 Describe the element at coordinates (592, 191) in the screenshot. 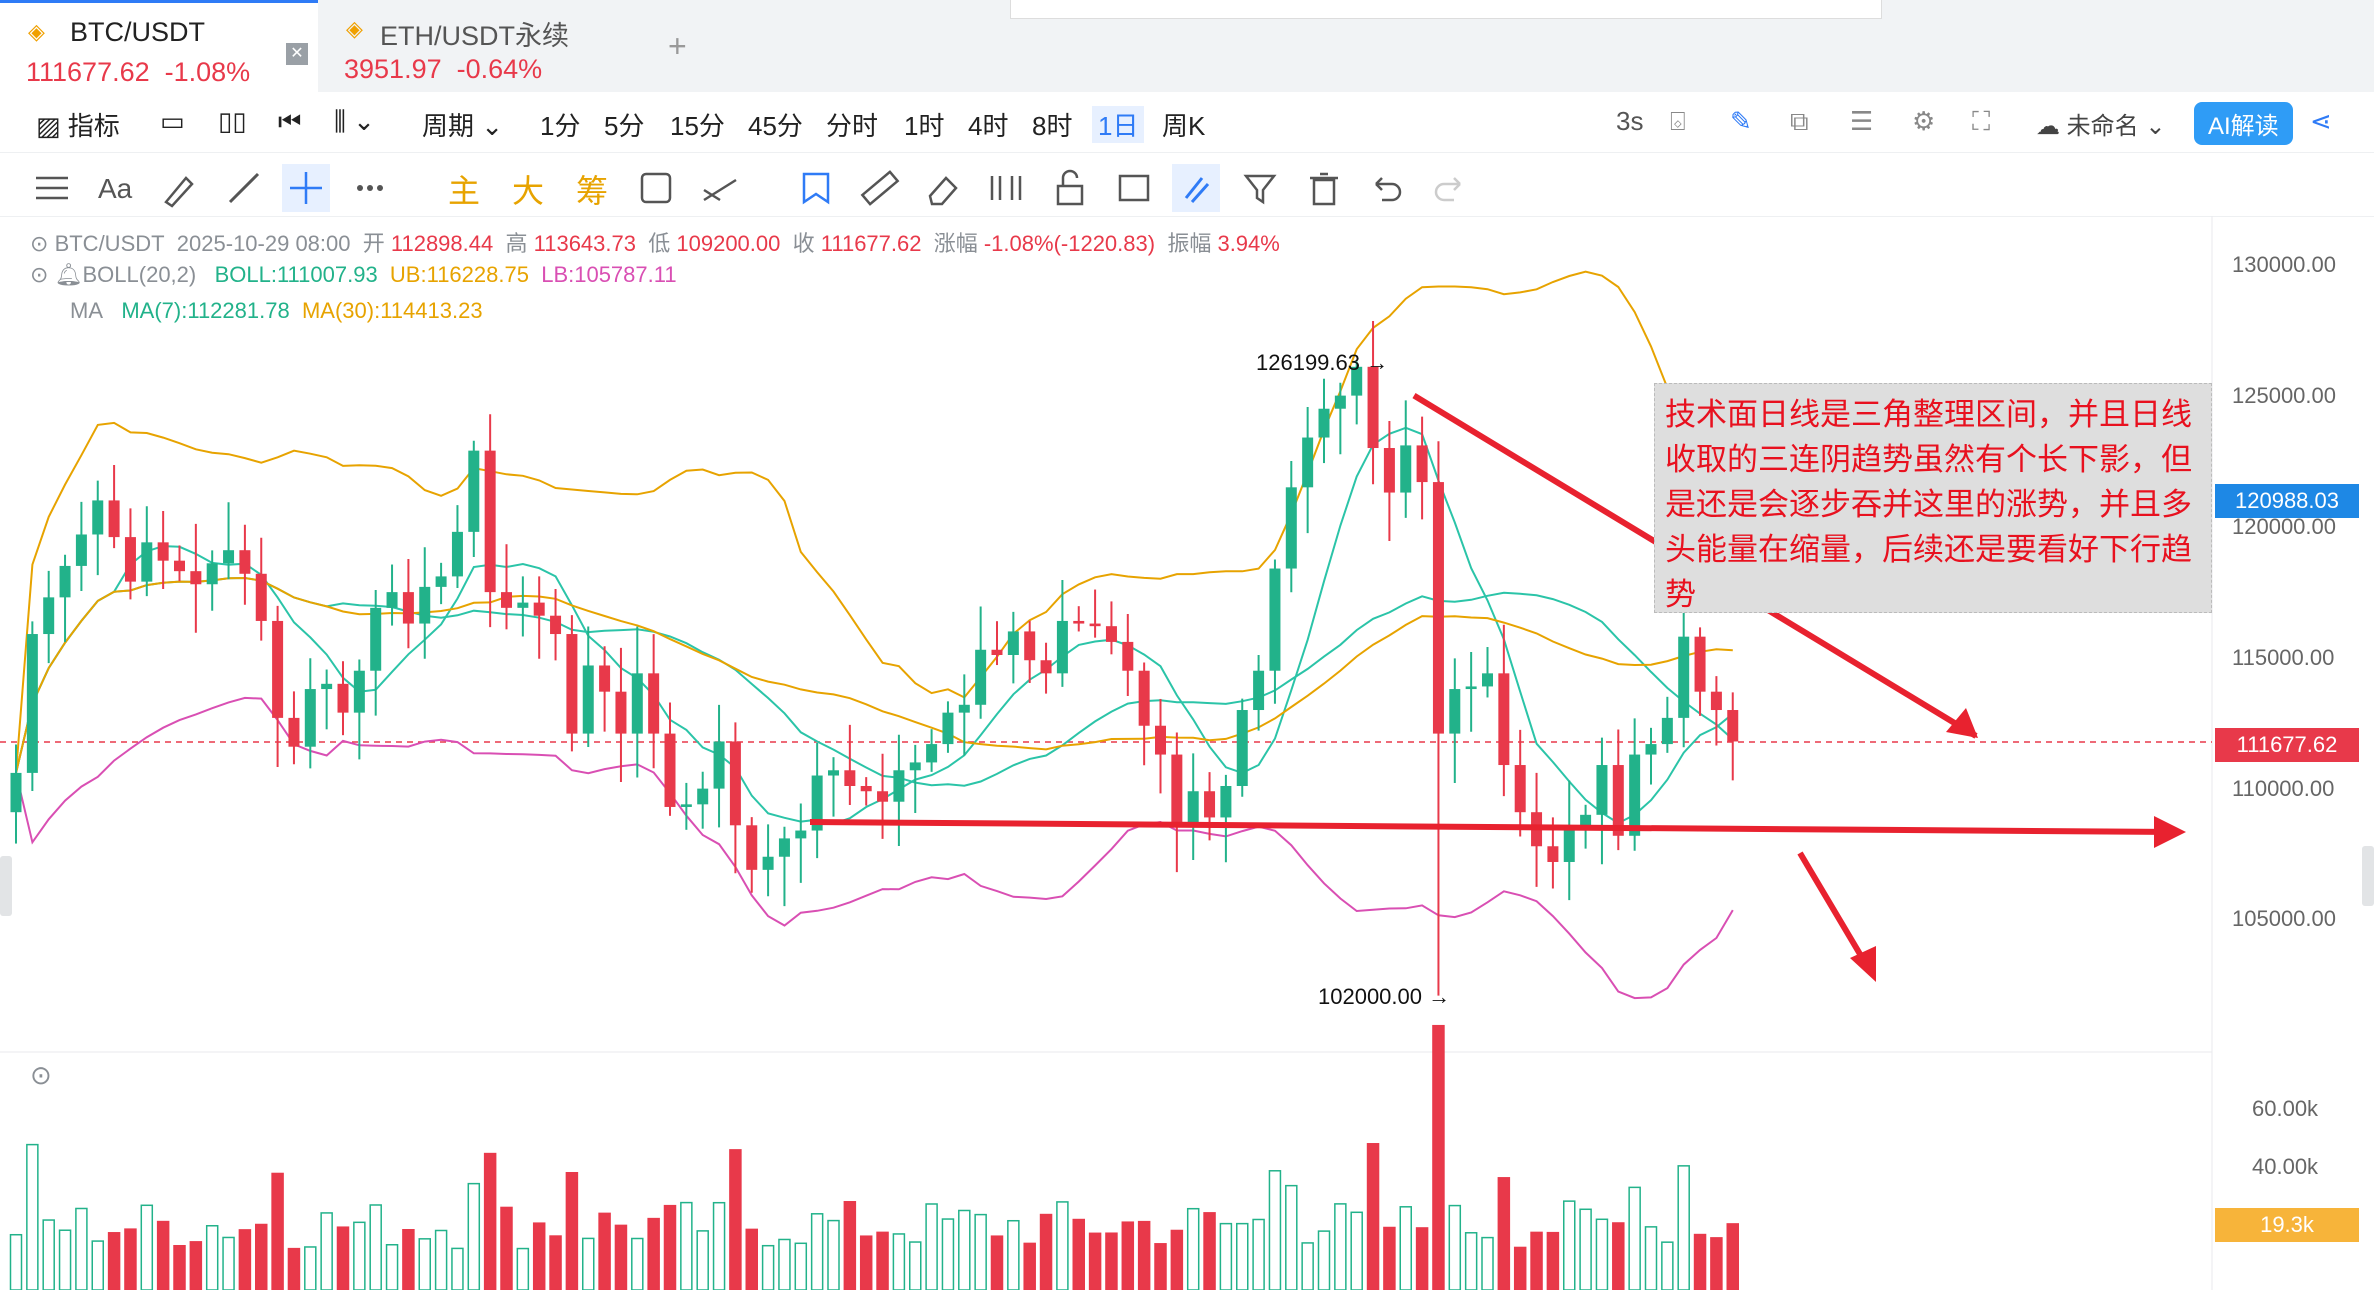

I see `chip-tool: 筹` at that location.